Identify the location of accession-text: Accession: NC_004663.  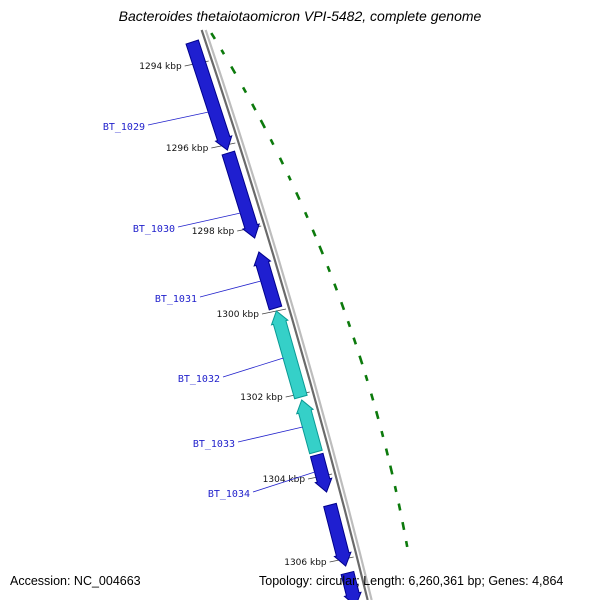
(75, 581).